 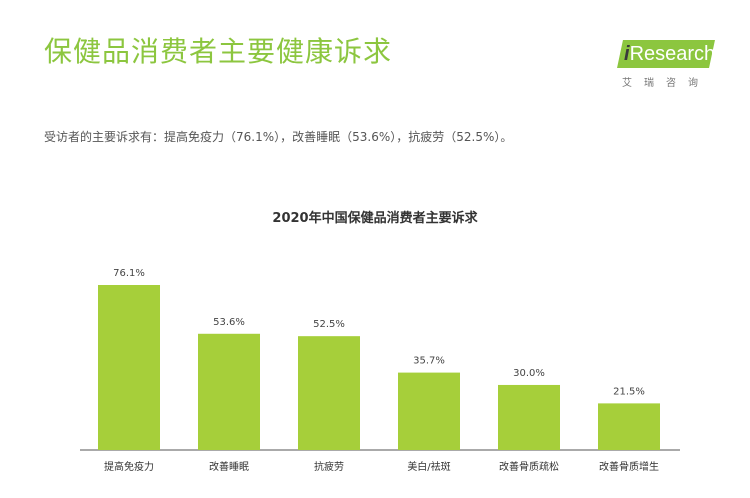 What do you see at coordinates (129, 466) in the screenshot?
I see `category-label: 提高免疫力` at bounding box center [129, 466].